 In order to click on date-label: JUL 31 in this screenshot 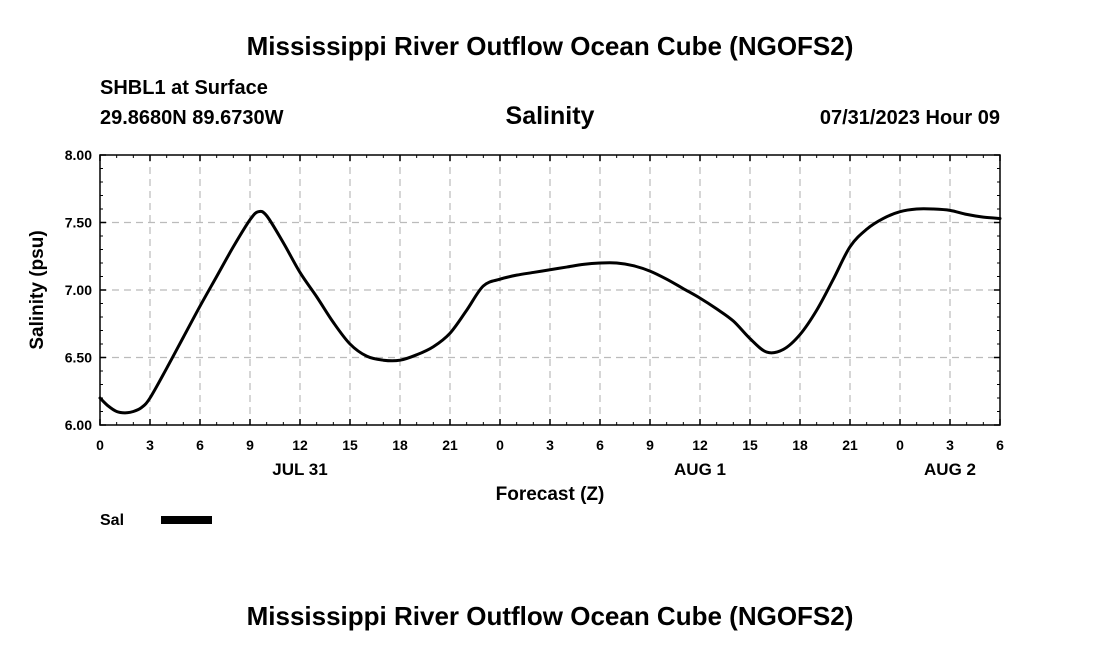, I will do `click(299, 469)`.